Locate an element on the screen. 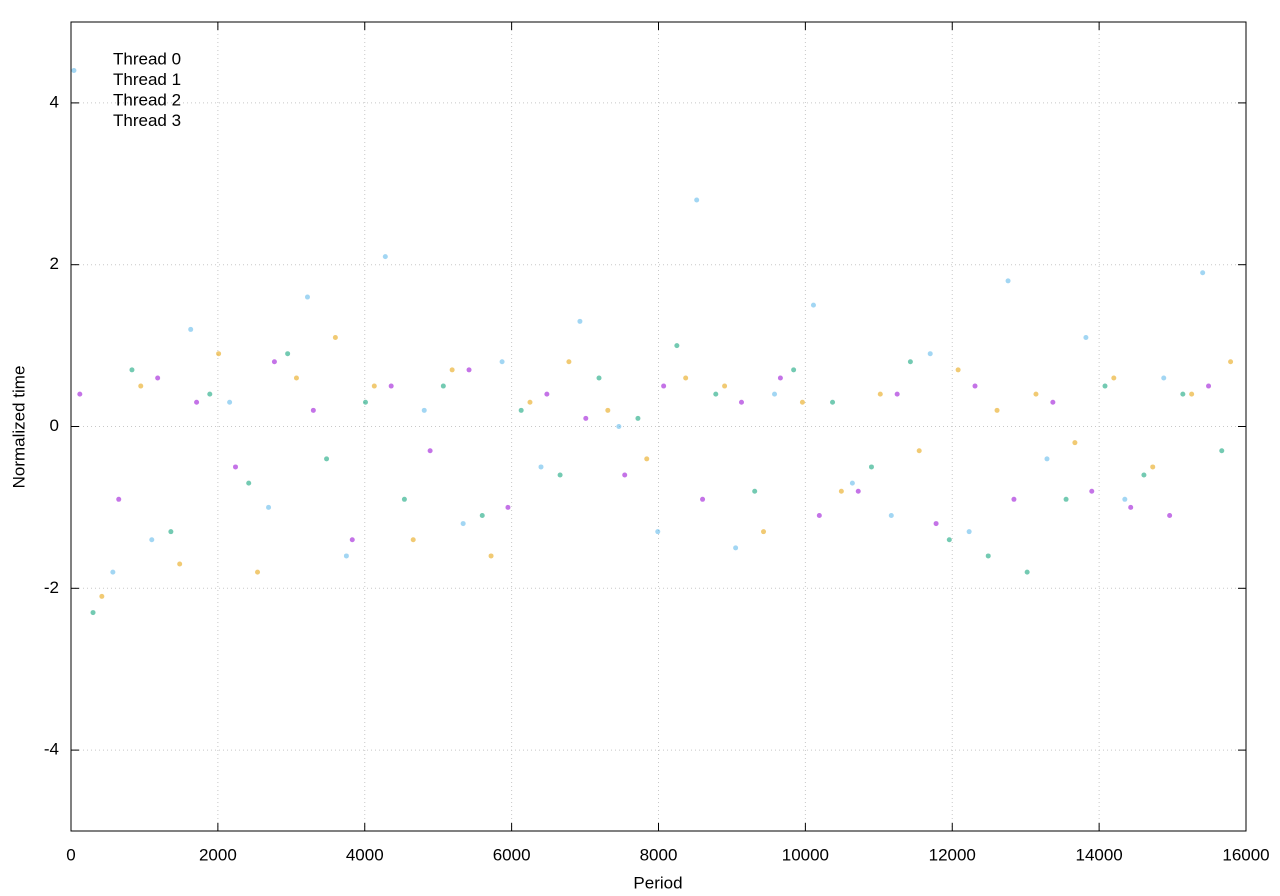 This screenshot has height=896, width=1280. x-tick-label: 6000 is located at coordinates (512, 854).